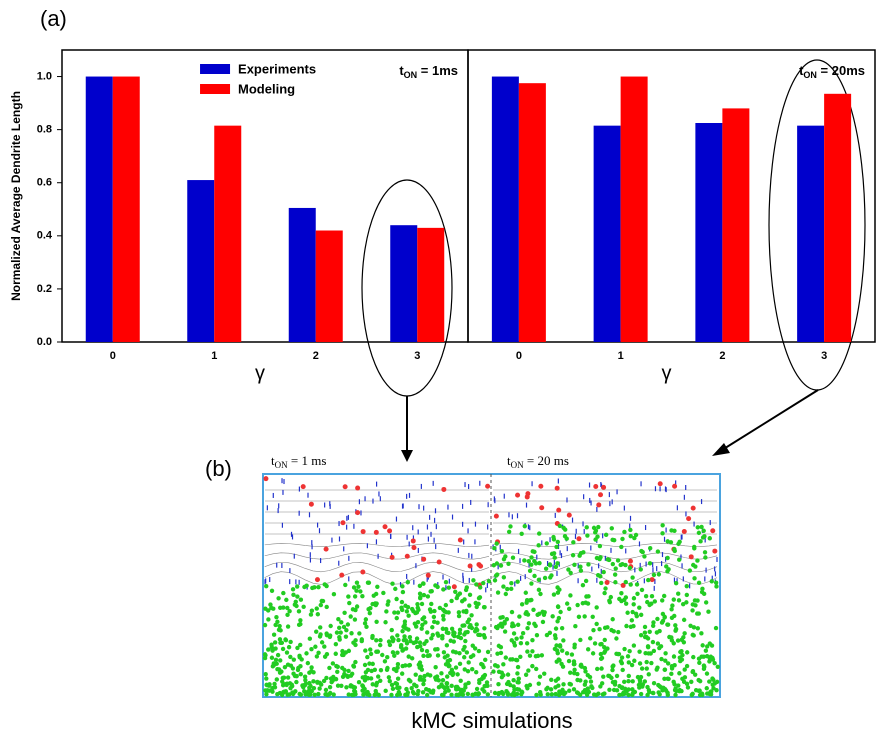 This screenshot has width=879, height=740. What do you see at coordinates (44, 130) in the screenshot?
I see `y-tick-label: 0.8` at bounding box center [44, 130].